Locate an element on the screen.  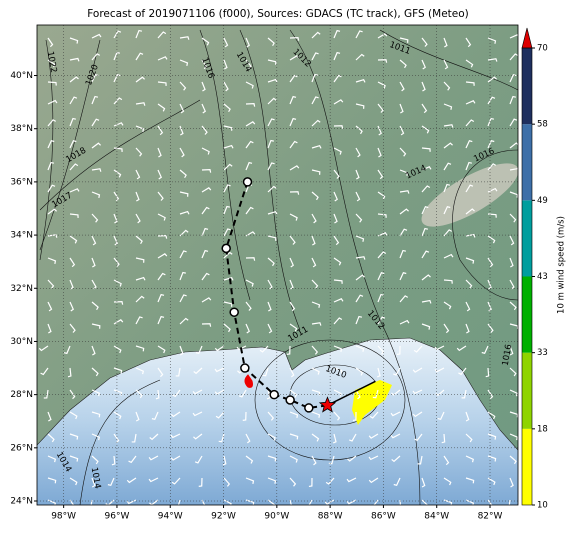
colorbar-tick-label: 18 is located at coordinates (542, 429).